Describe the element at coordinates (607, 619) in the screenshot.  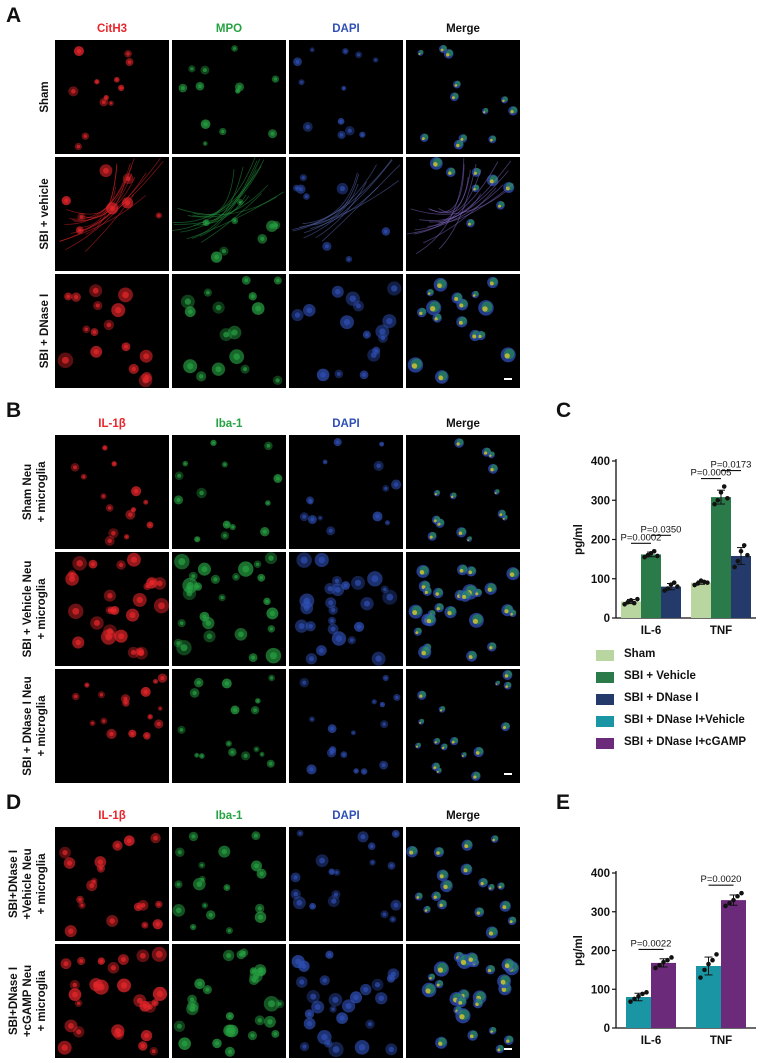
I see `y-tick-label: 0` at that location.